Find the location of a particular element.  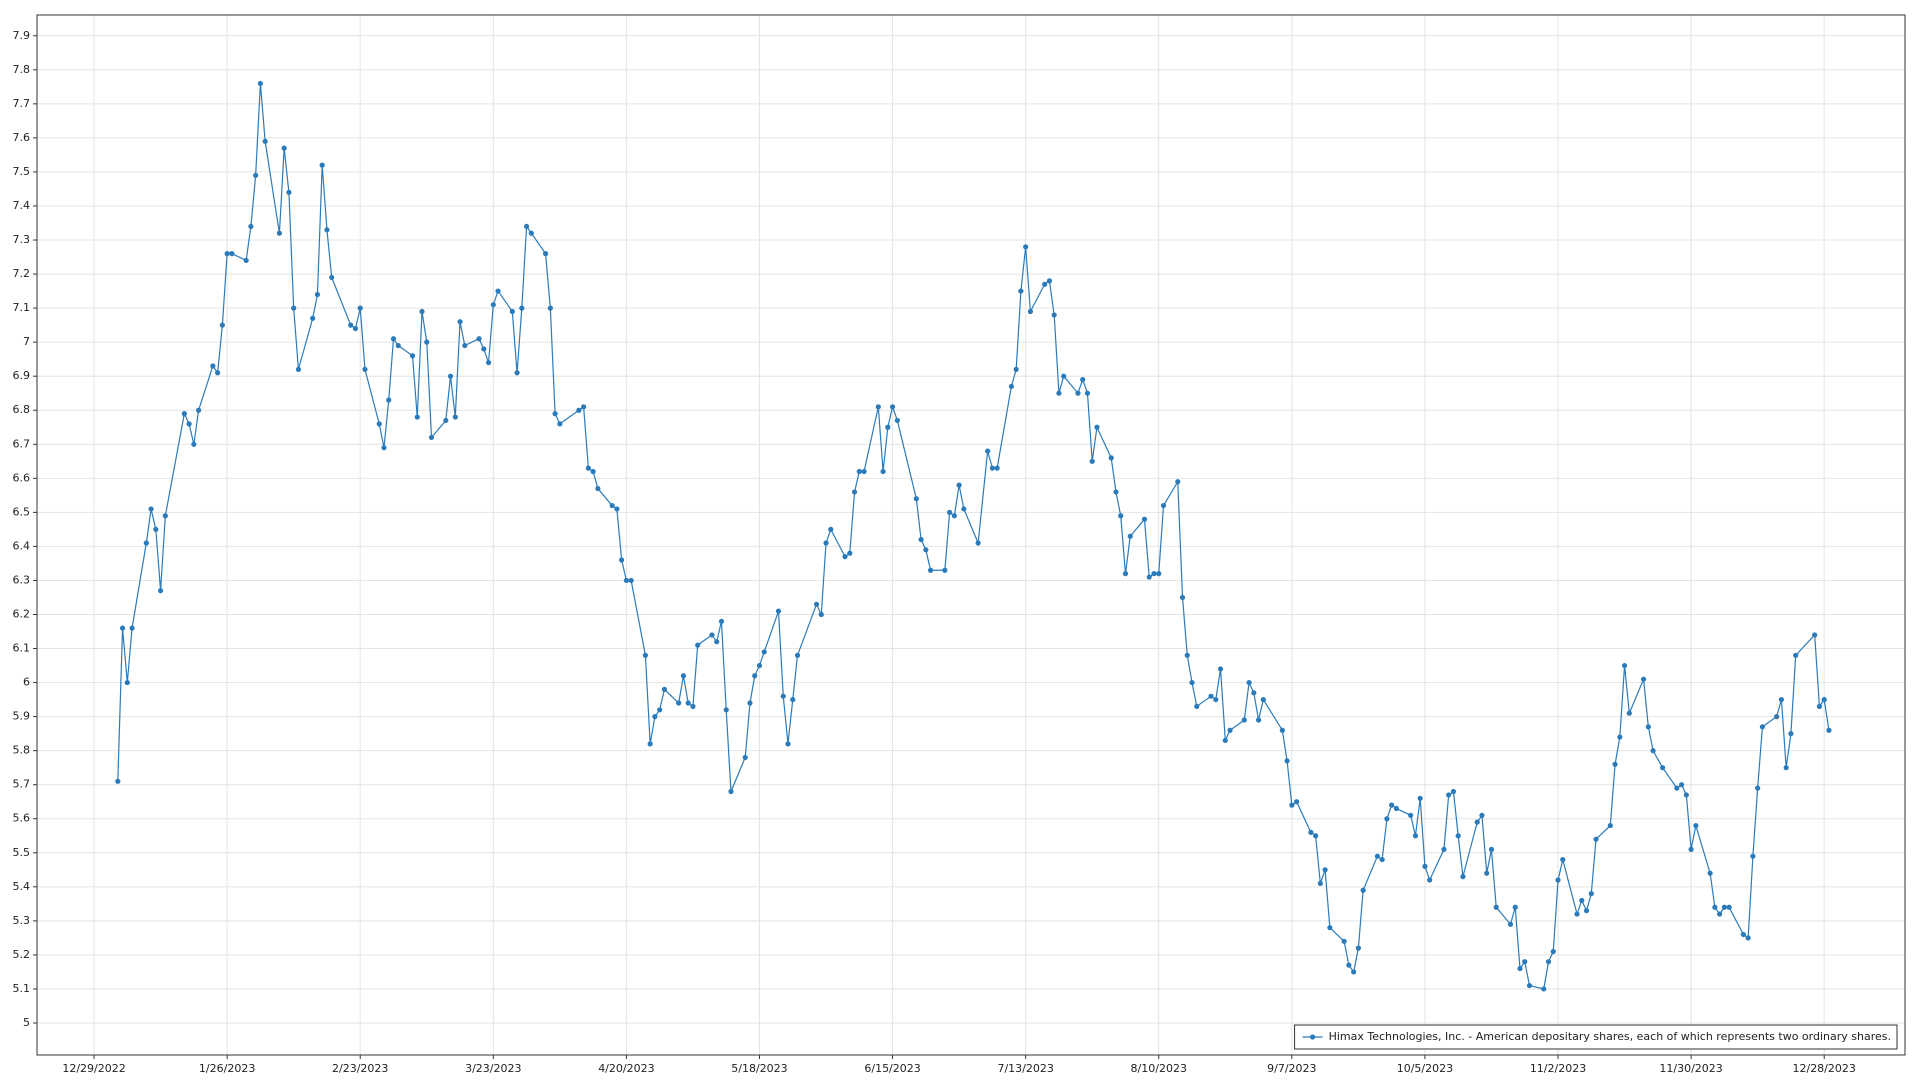

y-tick-label: 5.5 is located at coordinates (22, 852).